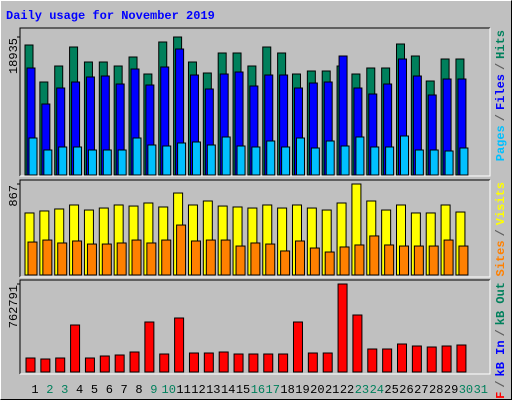 This screenshot has height=400, width=512. Describe the element at coordinates (466, 390) in the screenshot. I see `x-tick-label: 30` at that location.